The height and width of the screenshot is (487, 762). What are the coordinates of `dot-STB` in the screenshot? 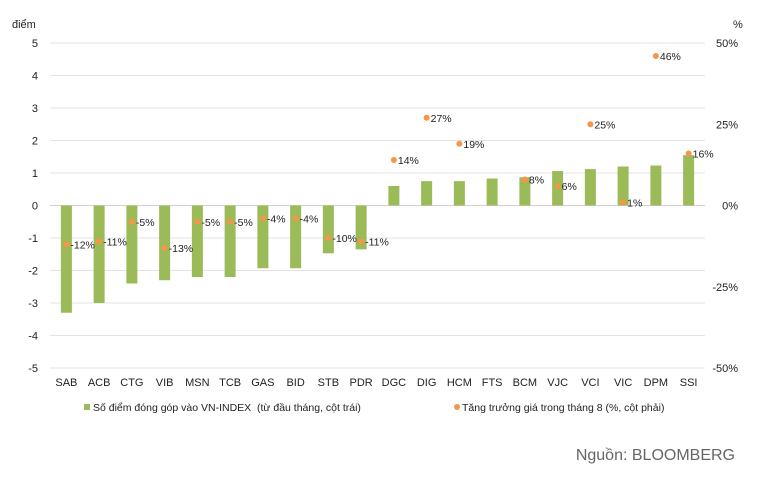 It's located at (328, 238).